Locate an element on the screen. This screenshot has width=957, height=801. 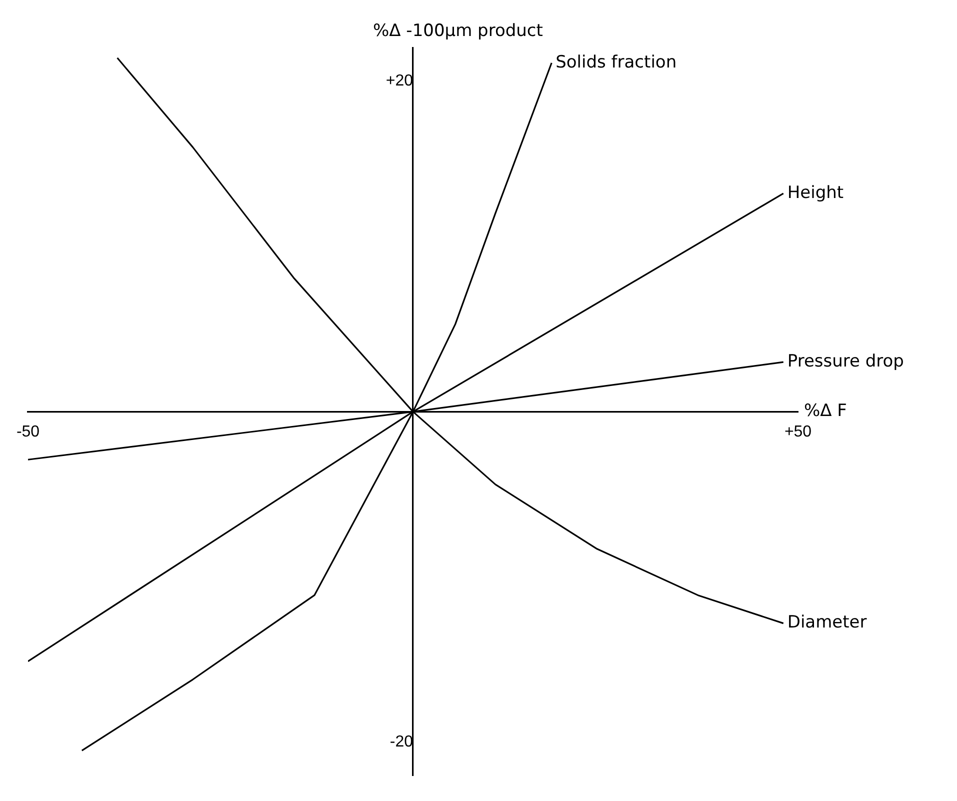
x-axis-title: %Δ F is located at coordinates (825, 411).